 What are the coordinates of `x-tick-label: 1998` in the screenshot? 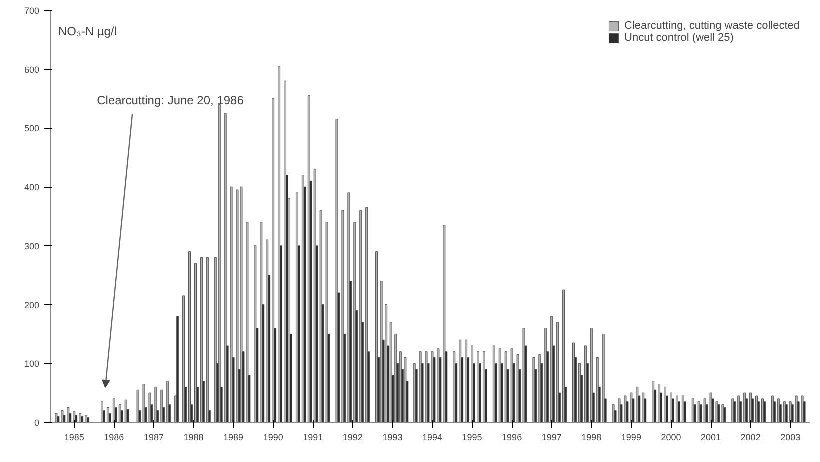 It's located at (592, 437).